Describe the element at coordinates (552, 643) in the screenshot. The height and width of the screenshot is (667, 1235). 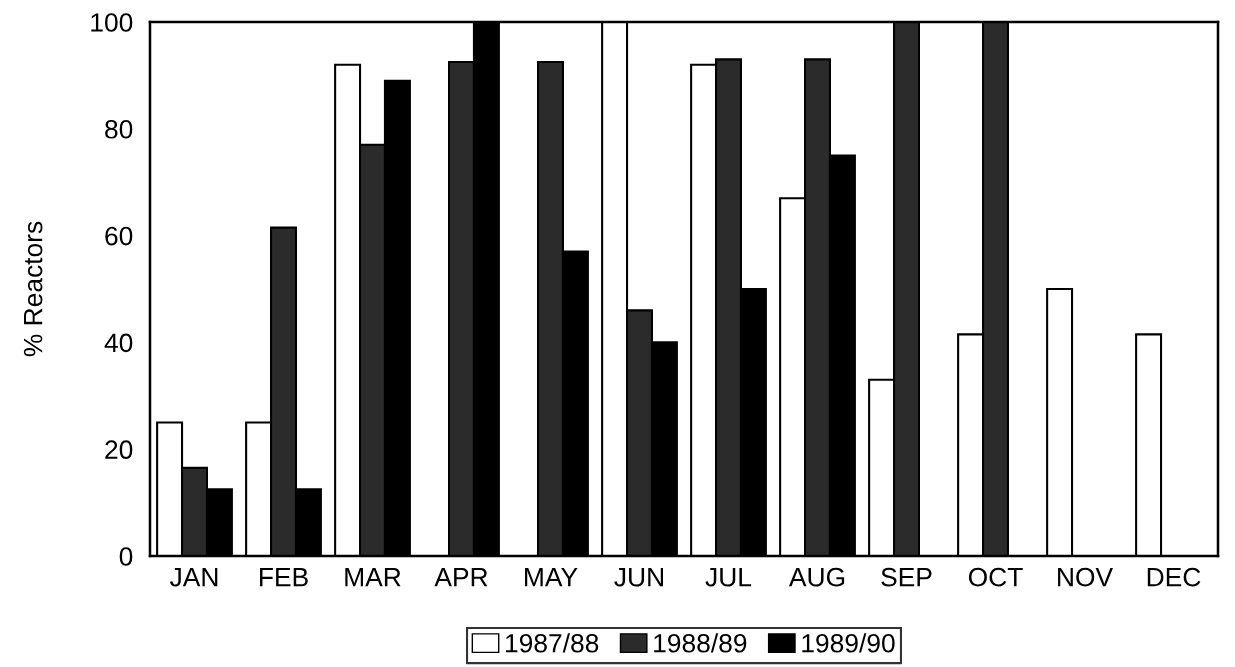
I see `legend-label: 1987/88` at that location.